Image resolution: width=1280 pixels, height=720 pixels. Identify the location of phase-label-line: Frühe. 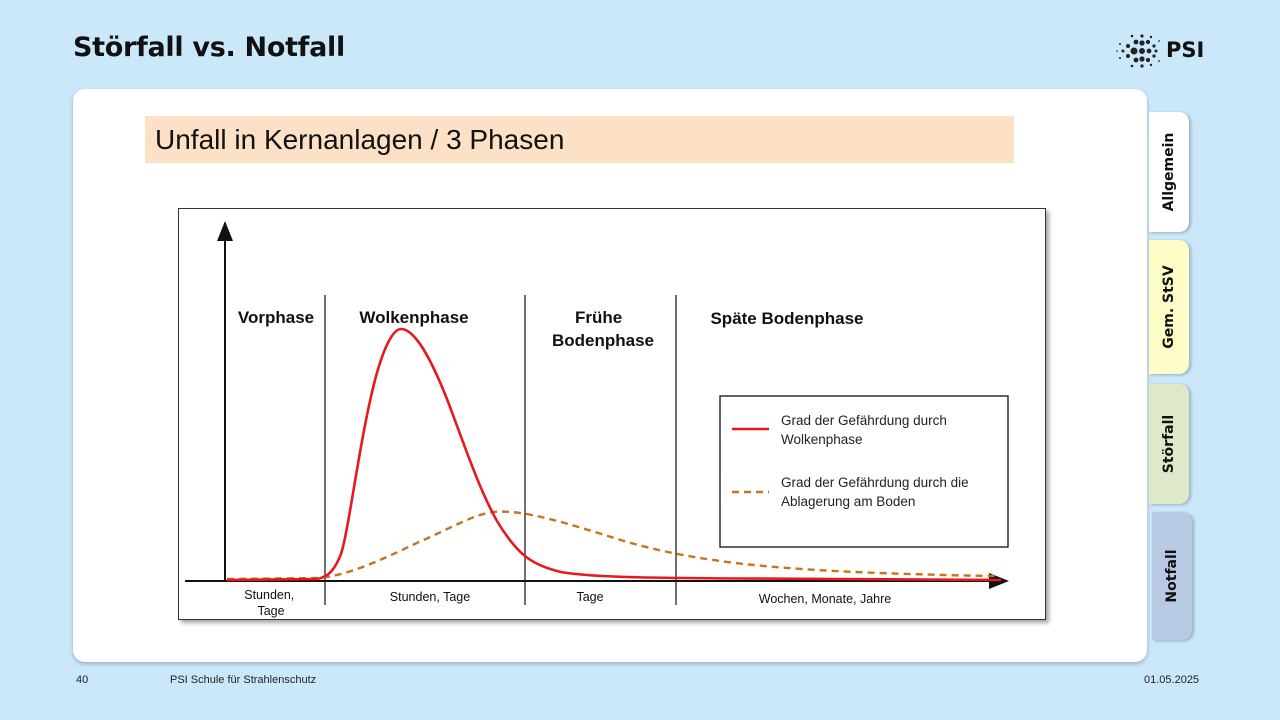
(598, 317).